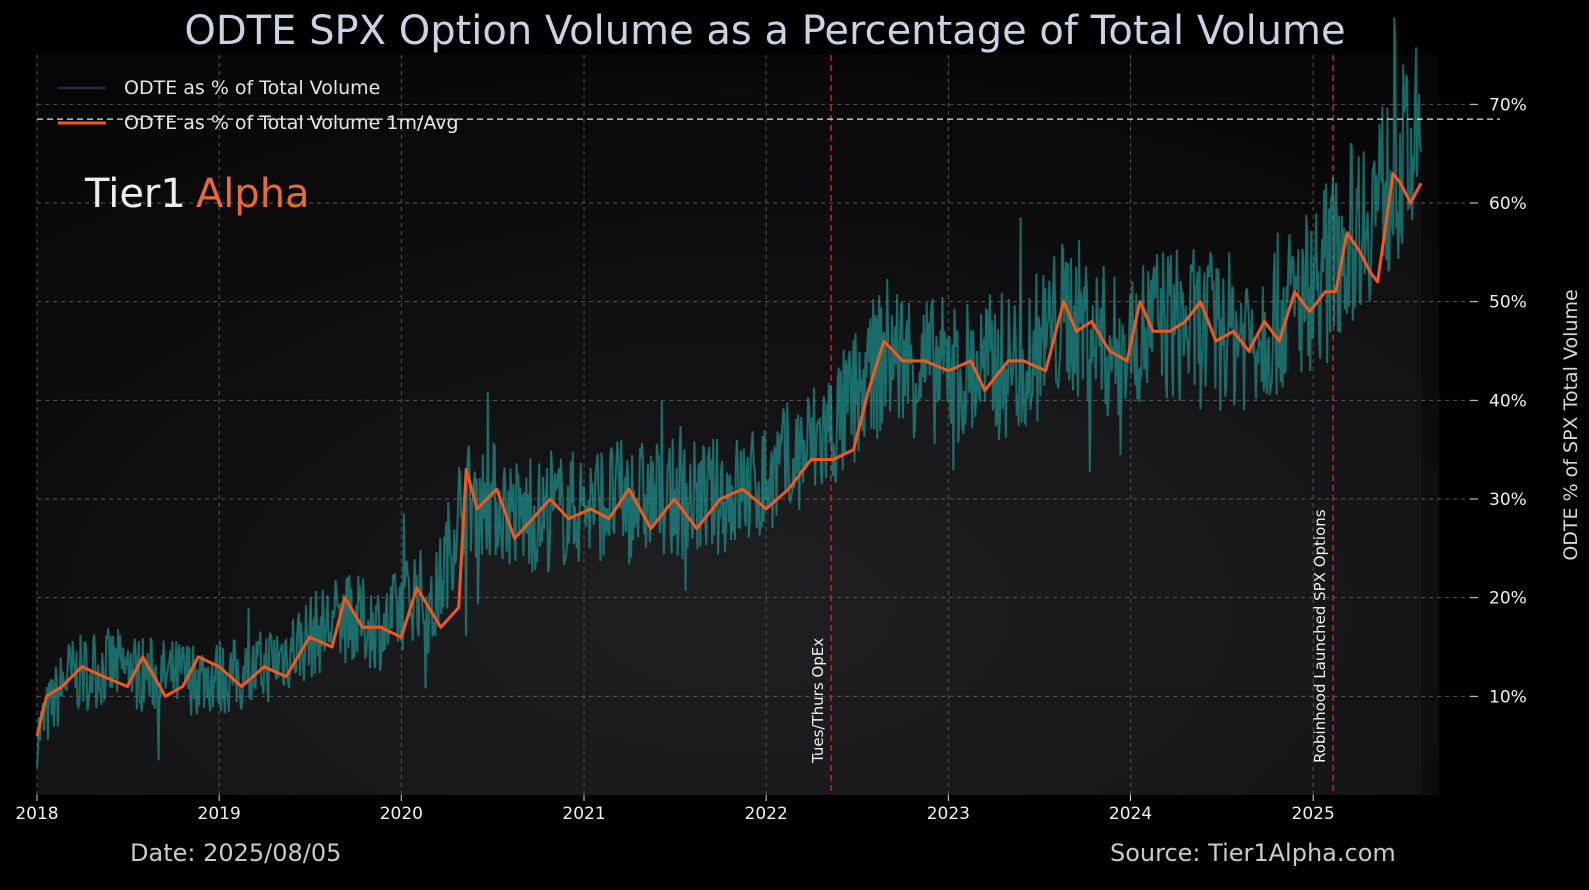  Describe the element at coordinates (1130, 814) in the screenshot. I see `x-tick-label: 2024` at that location.